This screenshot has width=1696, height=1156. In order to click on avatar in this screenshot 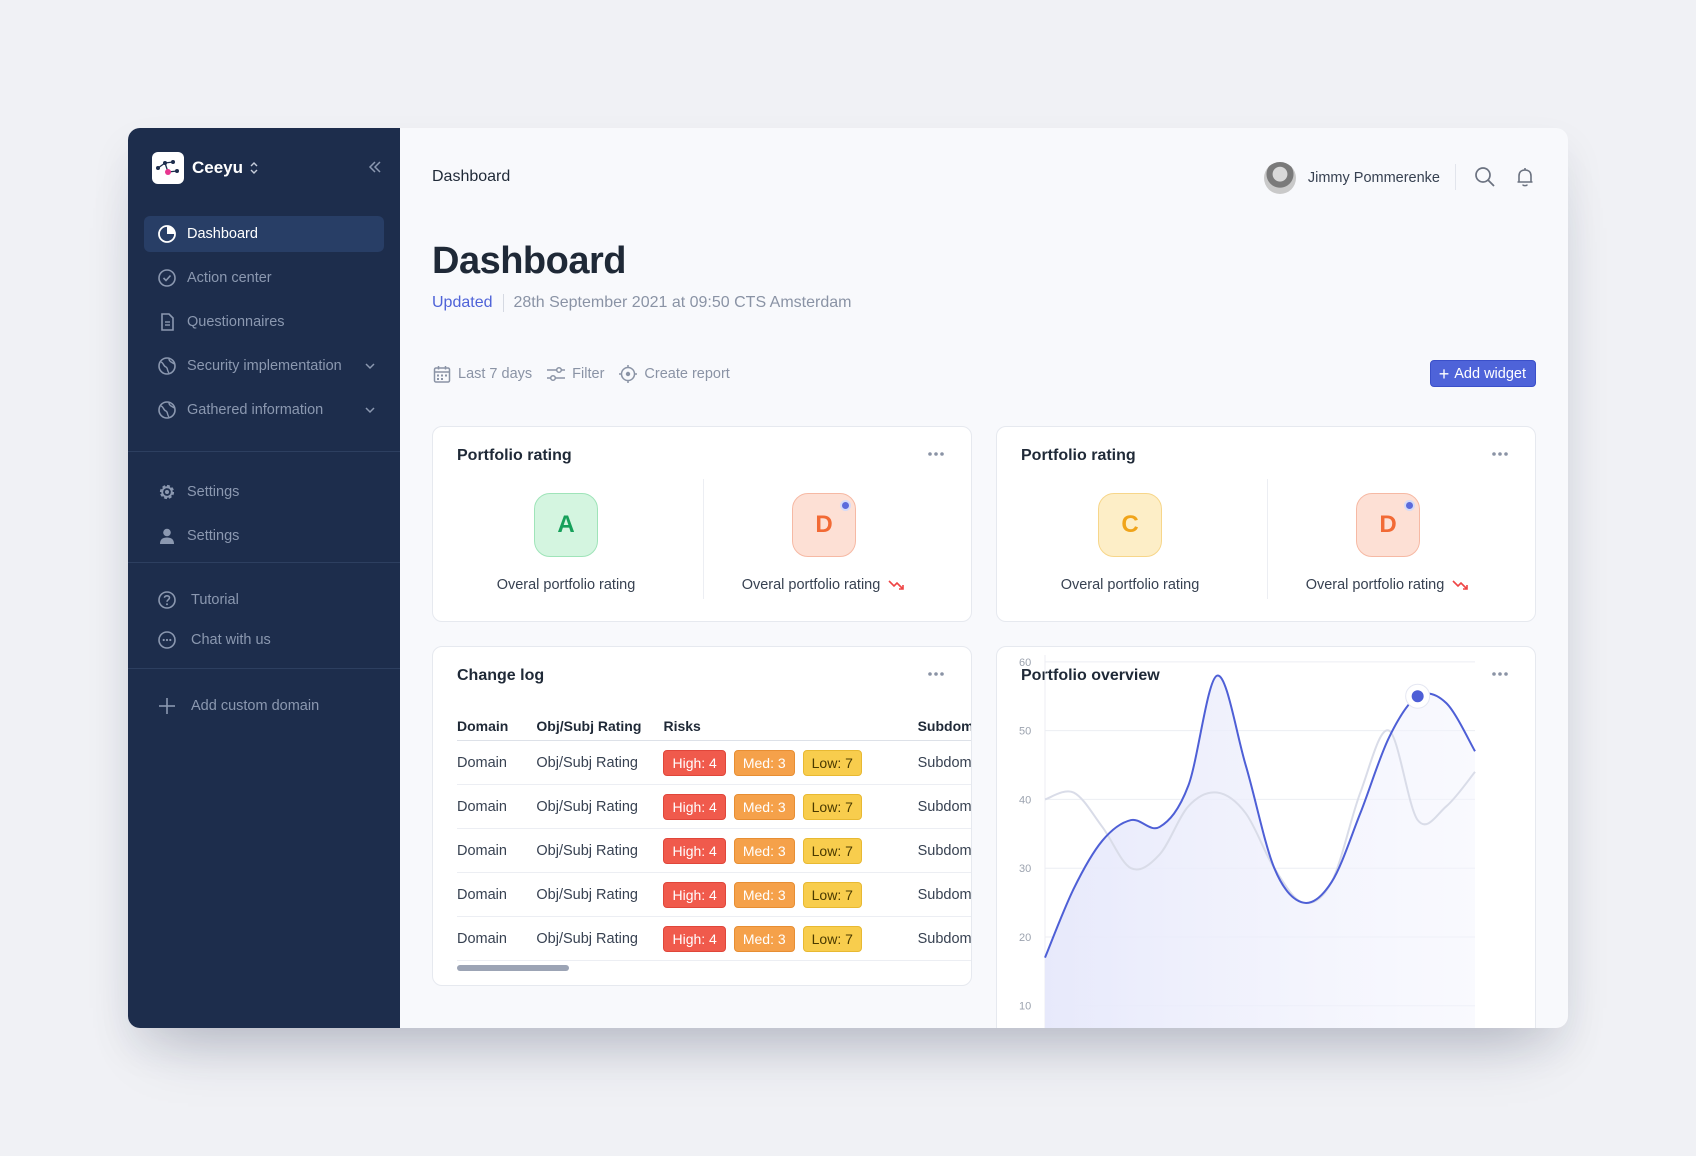, I will do `click(1279, 178)`.